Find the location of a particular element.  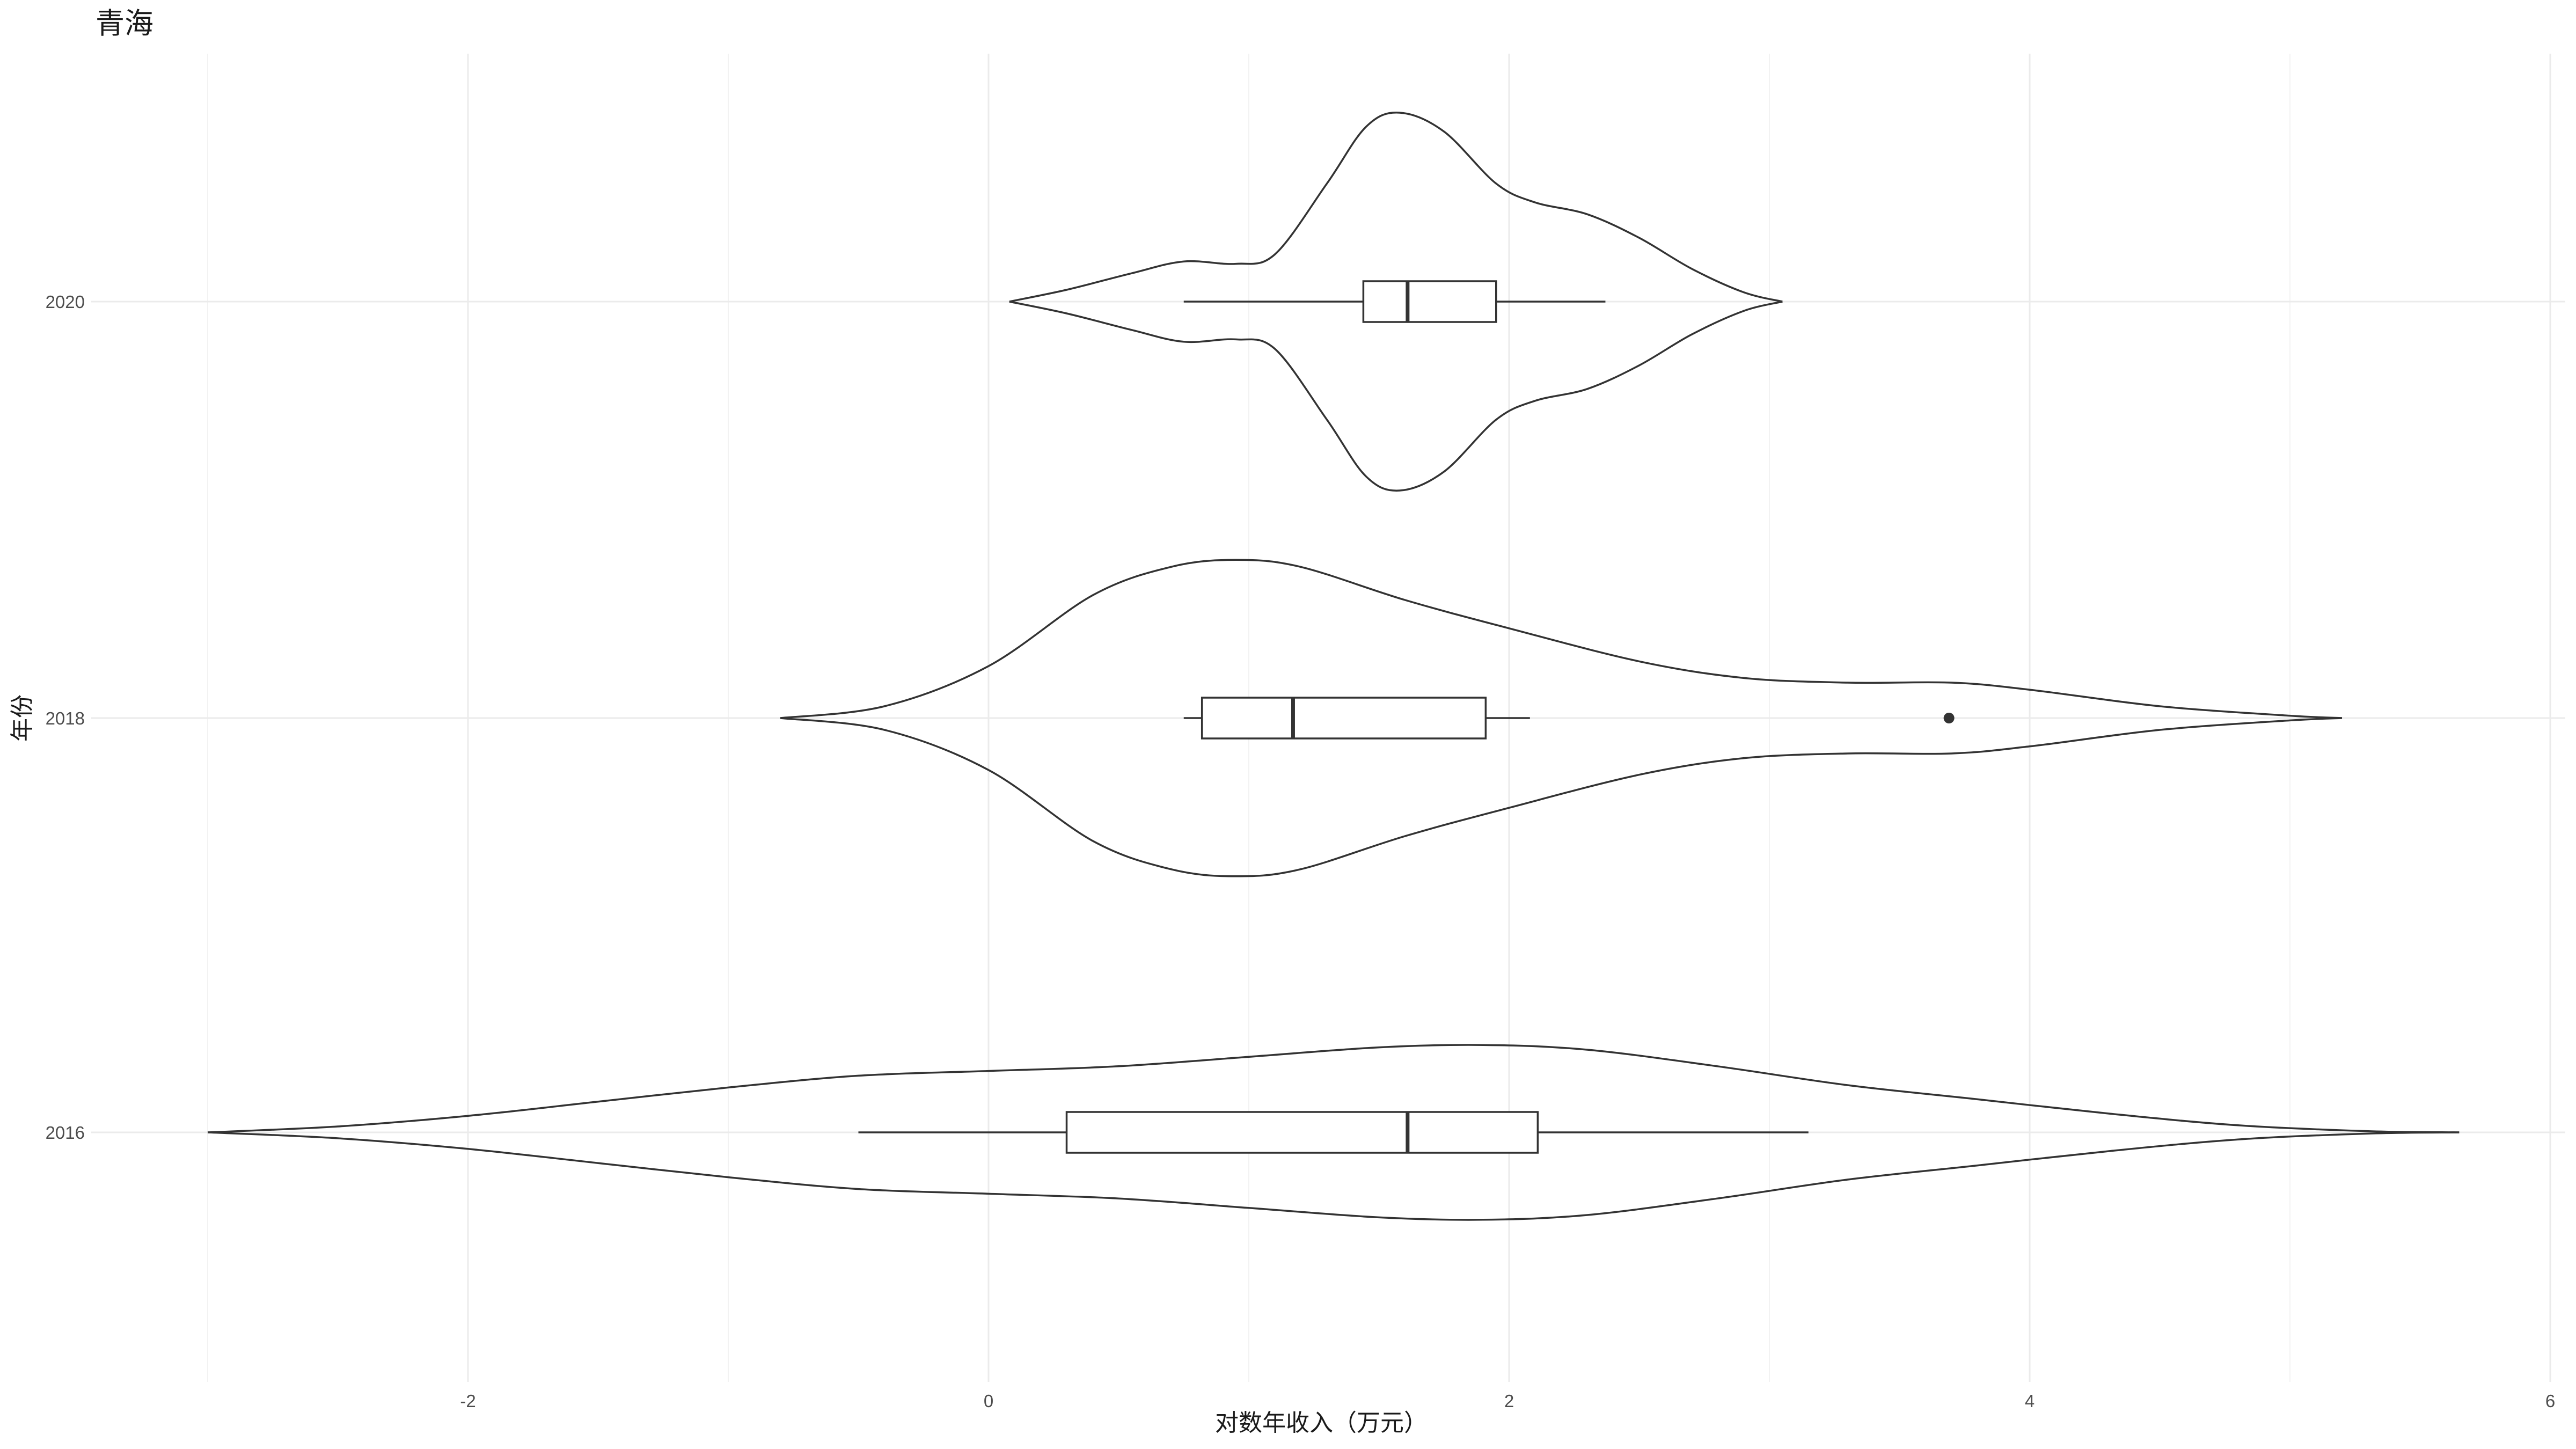

x-axis-title: 对数年收入（万元） is located at coordinates (1321, 1423).